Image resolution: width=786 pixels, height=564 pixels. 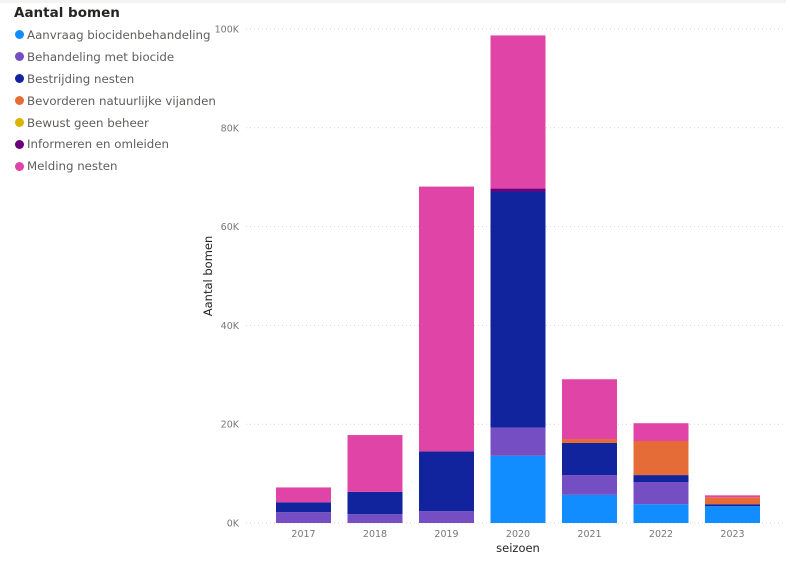 What do you see at coordinates (98, 144) in the screenshot?
I see `legend-label: Informeren en omleiden` at bounding box center [98, 144].